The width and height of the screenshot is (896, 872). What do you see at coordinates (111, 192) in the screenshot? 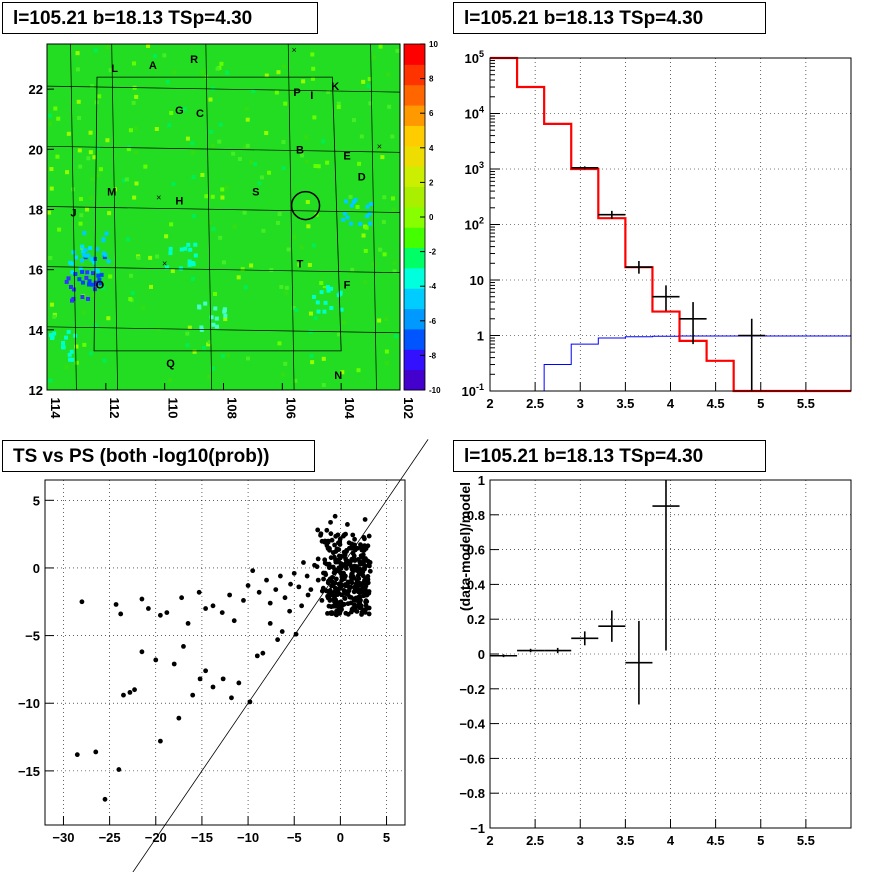
I see `skymap-field-label: M` at bounding box center [111, 192].